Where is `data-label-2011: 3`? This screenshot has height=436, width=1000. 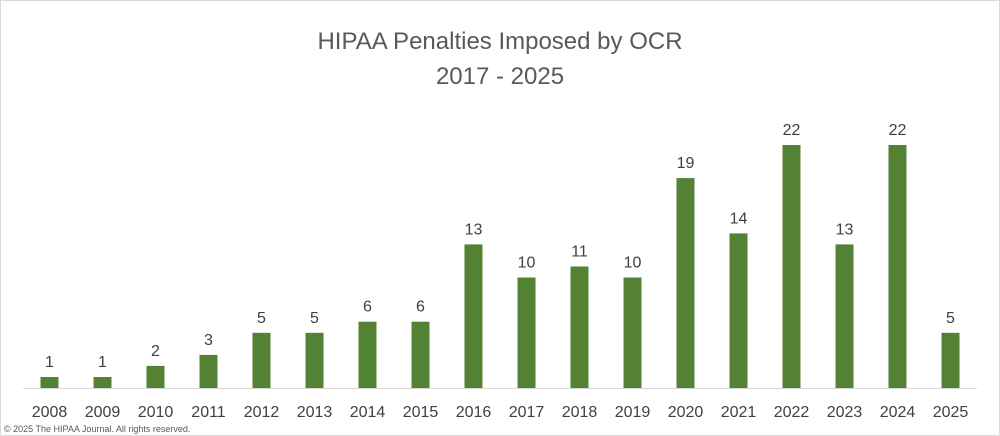
data-label-2011: 3 is located at coordinates (208, 340).